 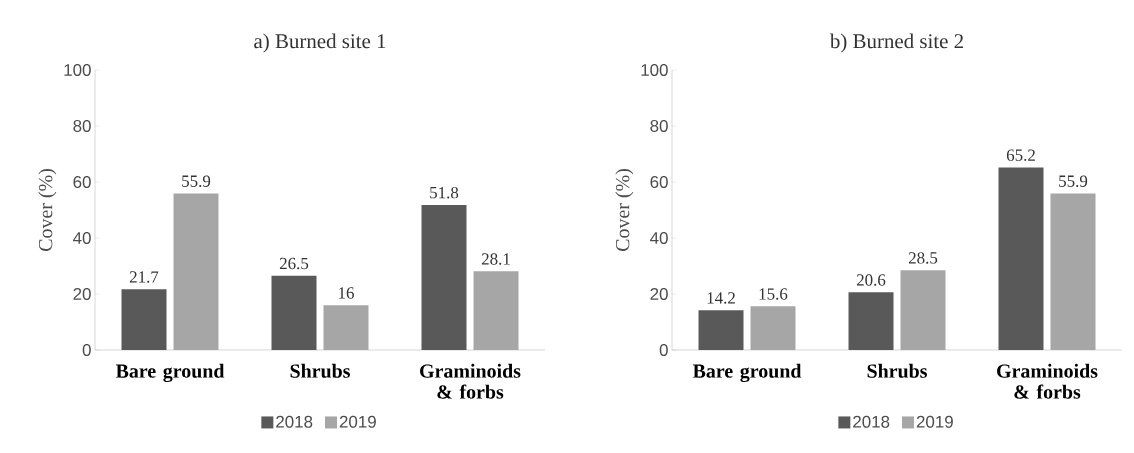 What do you see at coordinates (144, 277) in the screenshot?
I see `data-label: 21.7` at bounding box center [144, 277].